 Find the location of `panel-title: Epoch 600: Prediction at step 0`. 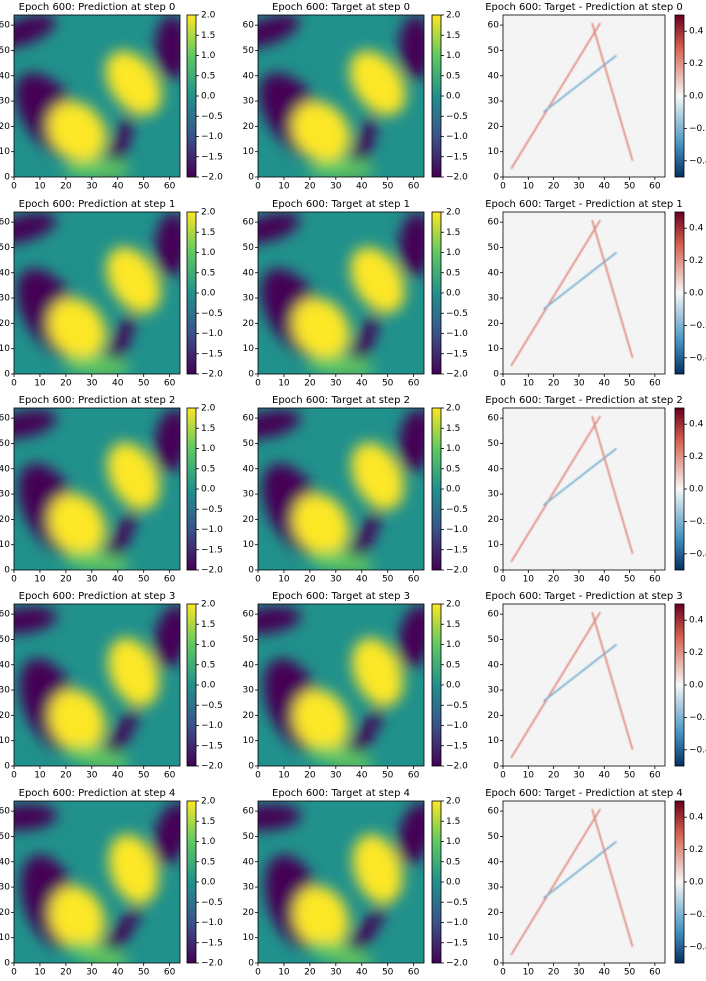

panel-title: Epoch 600: Prediction at step 0 is located at coordinates (97, 7).